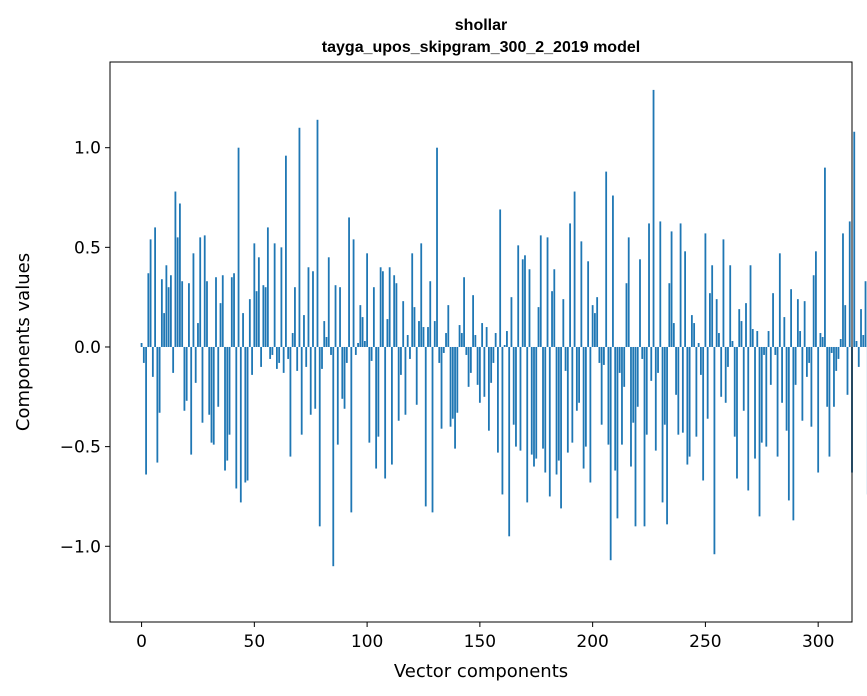  I want to click on y-tick-label-1: −0.5, so click(80, 448).